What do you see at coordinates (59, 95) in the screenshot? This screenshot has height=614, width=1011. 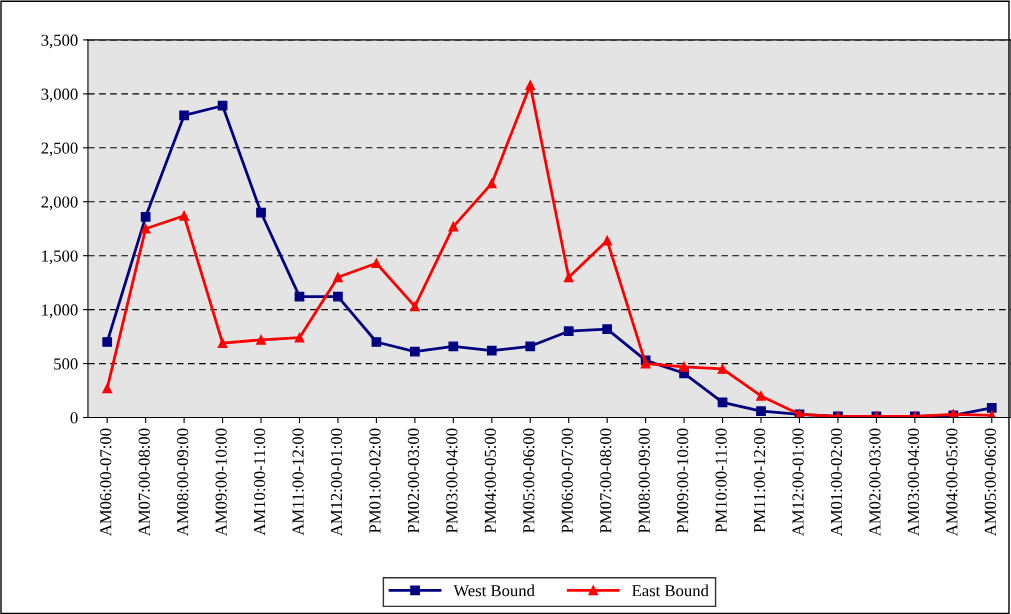 I see `y-tick-label: 3,000` at bounding box center [59, 95].